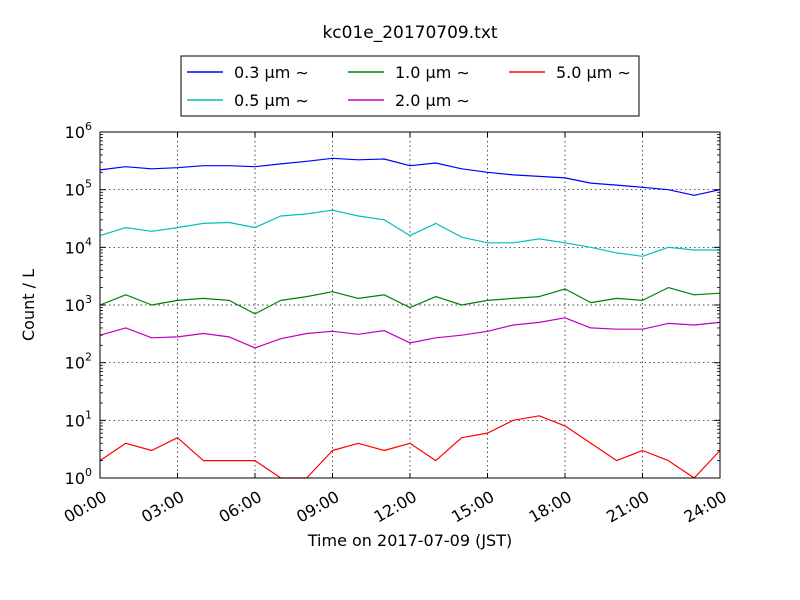  I want to click on y-tick-label: 10⁵, so click(78, 189).